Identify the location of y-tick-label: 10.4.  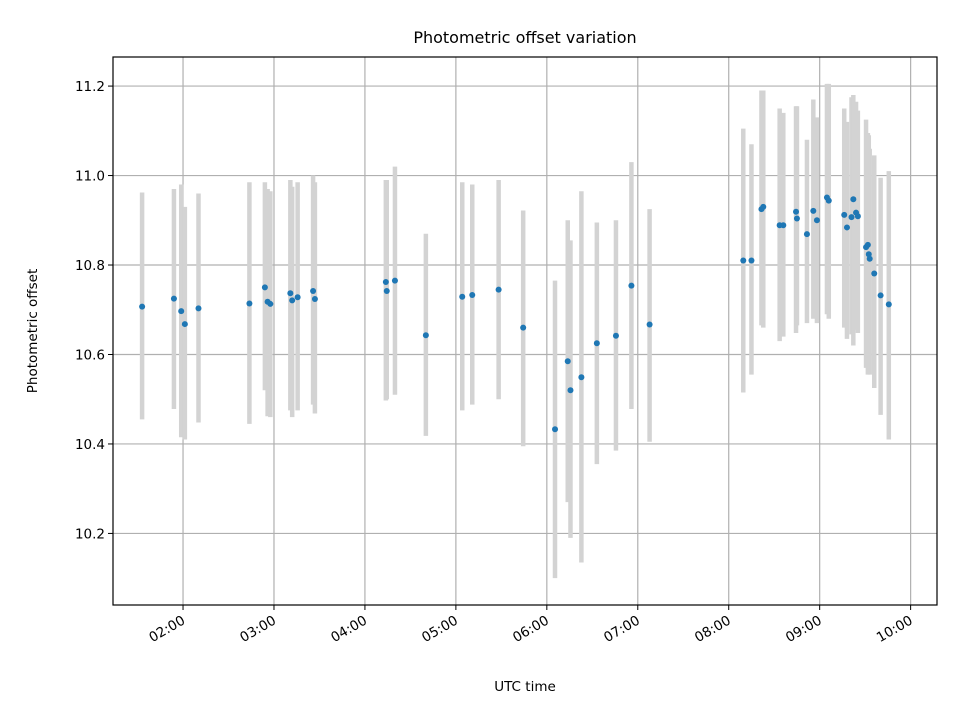
(90, 445).